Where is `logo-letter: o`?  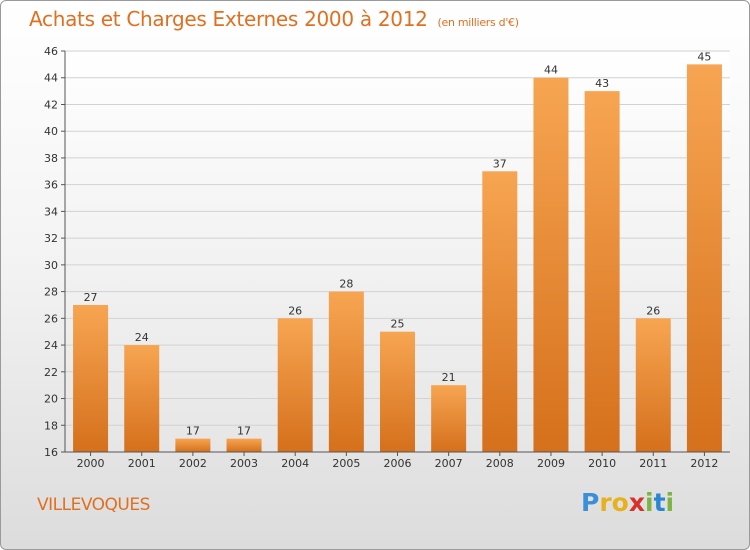
logo-letter: o is located at coordinates (620, 502).